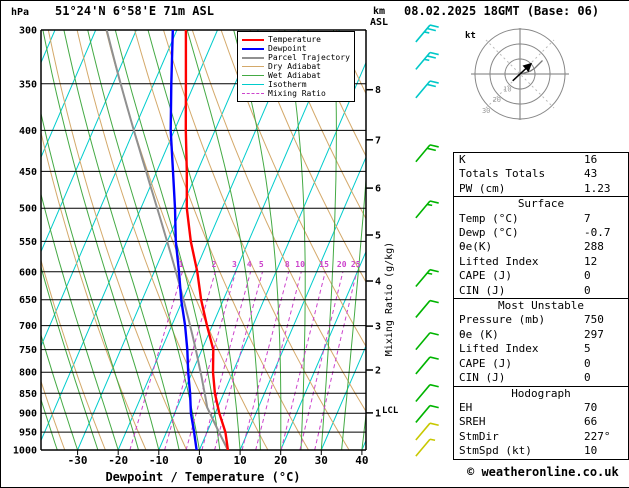 The width and height of the screenshot is (629, 488). I want to click on pressure-tick-label: 800, so click(28, 373).